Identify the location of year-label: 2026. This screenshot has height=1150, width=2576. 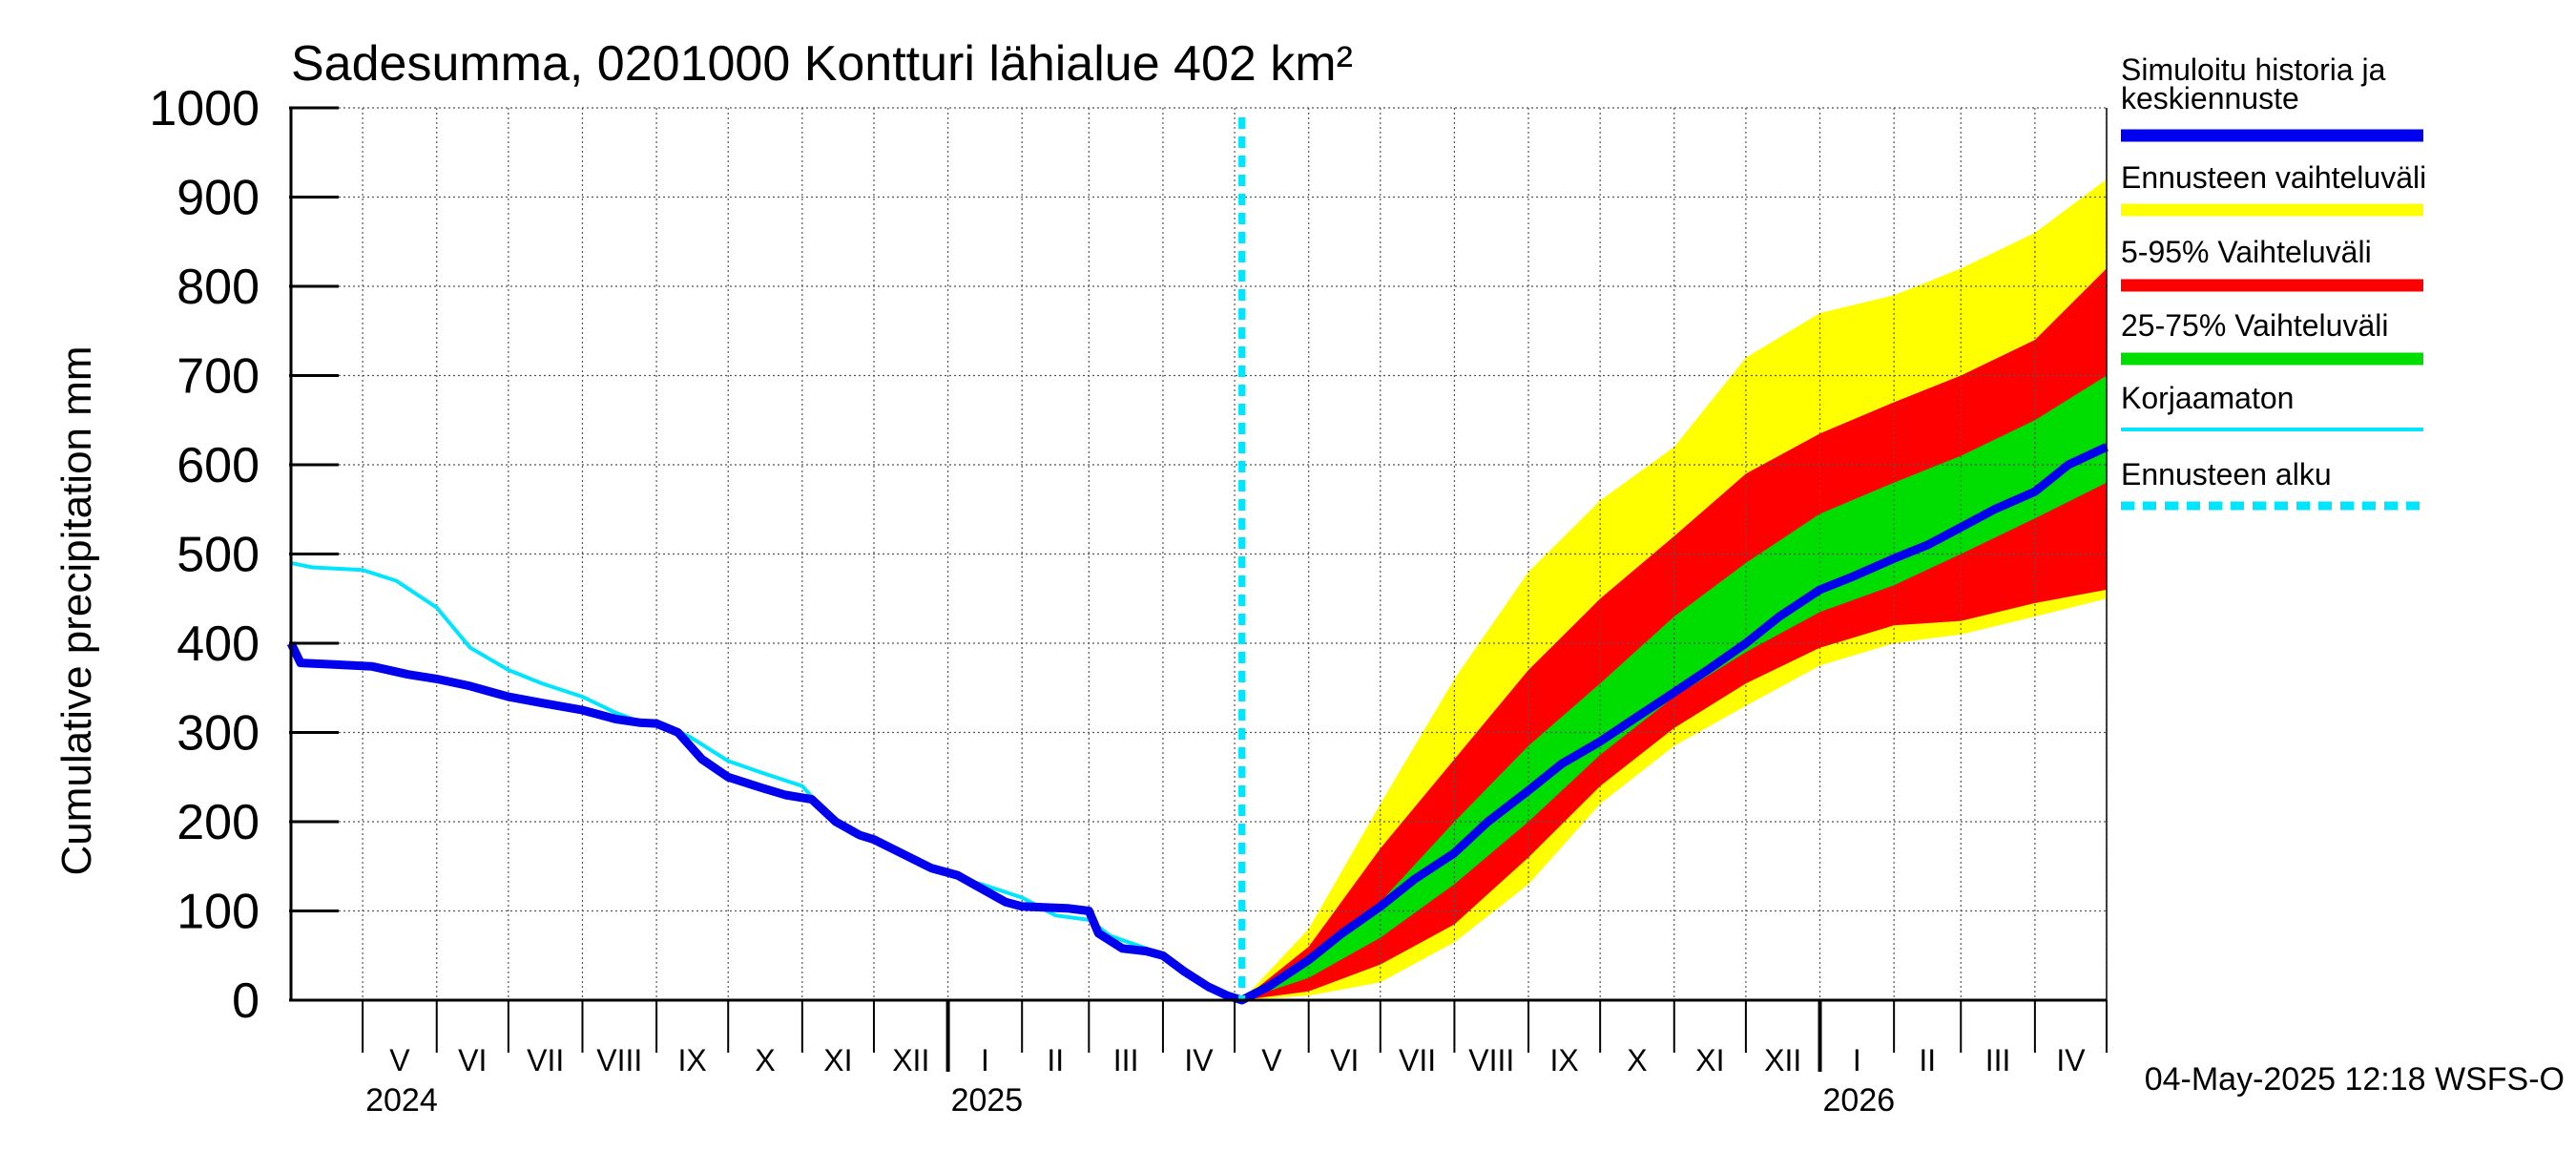
(1859, 1100).